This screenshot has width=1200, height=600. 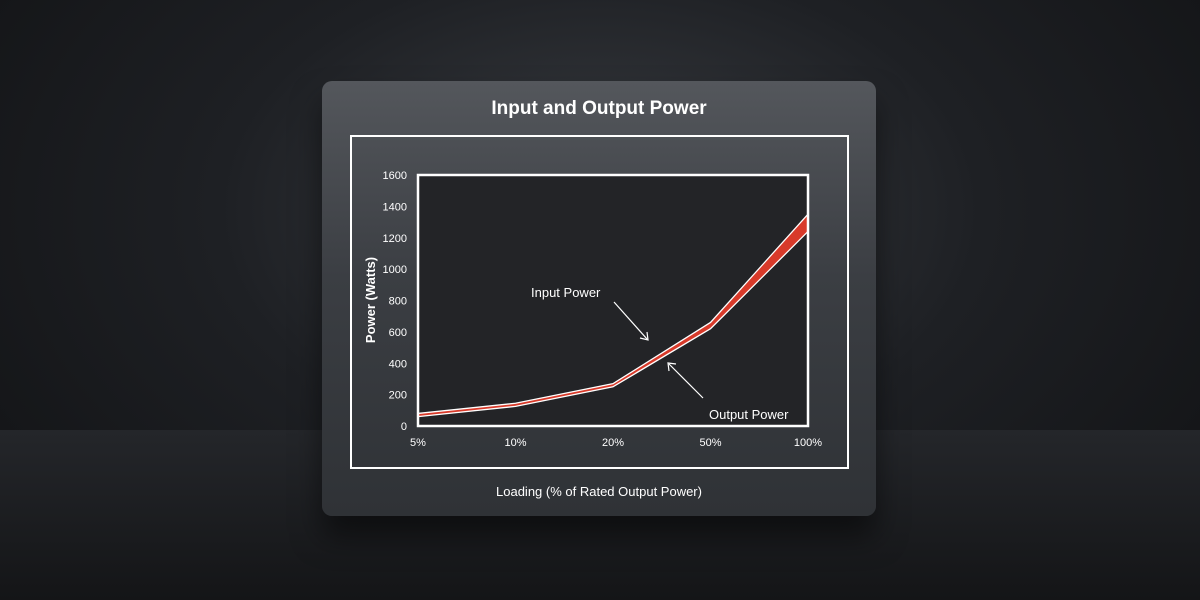 What do you see at coordinates (644, 336) in the screenshot?
I see `input-arrowhead` at bounding box center [644, 336].